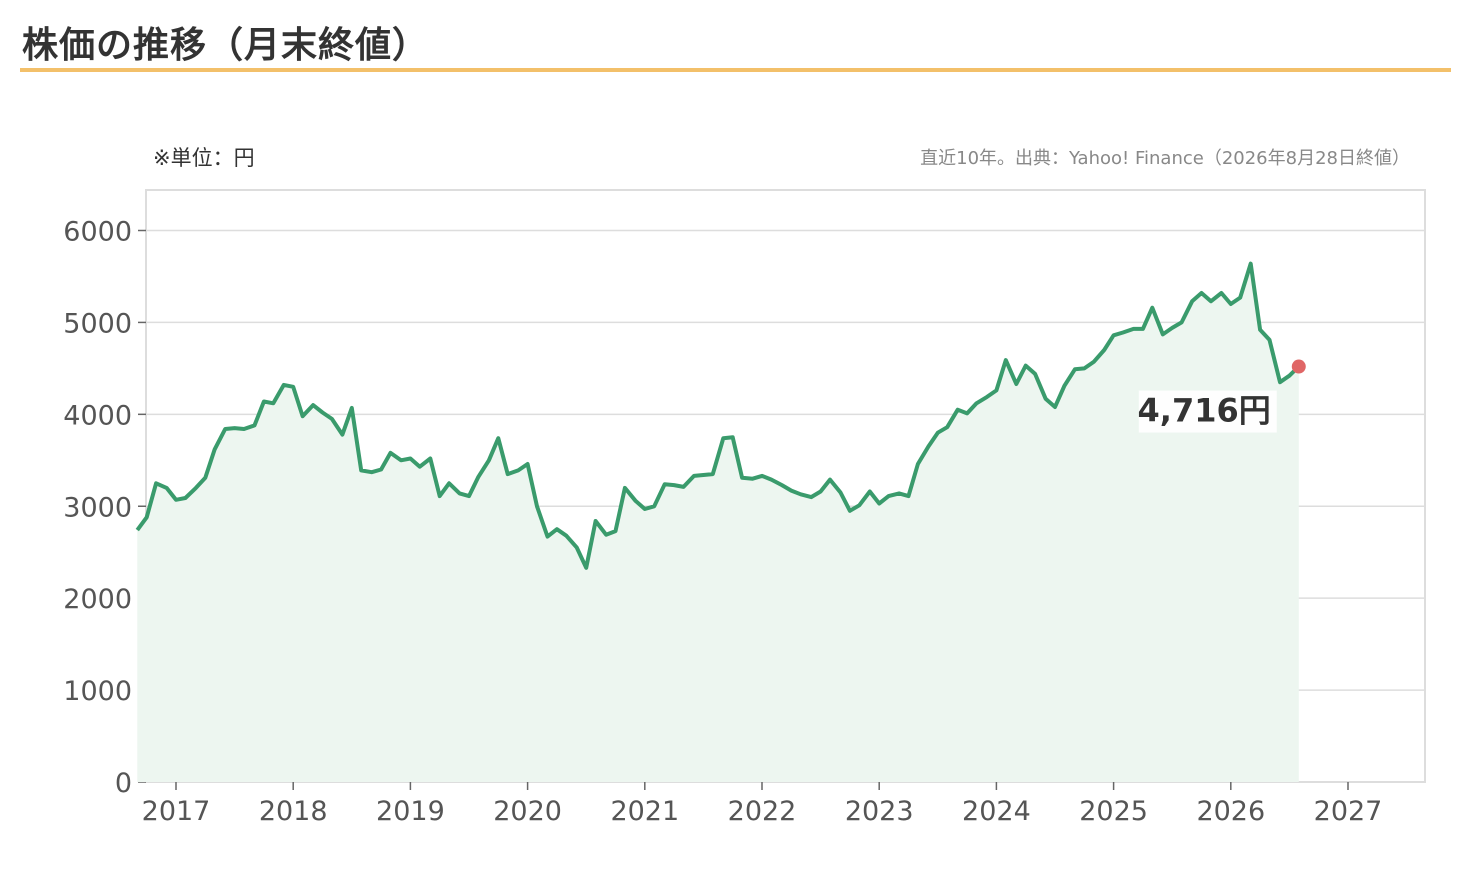 The height and width of the screenshot is (870, 1470). What do you see at coordinates (176, 811) in the screenshot?
I see `x-tick-label: 2017` at bounding box center [176, 811].